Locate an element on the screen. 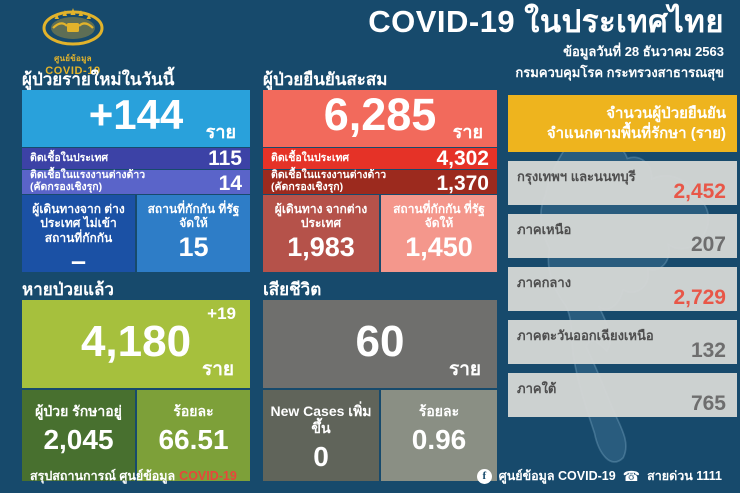  sub-value: 66.51 is located at coordinates (193, 439).